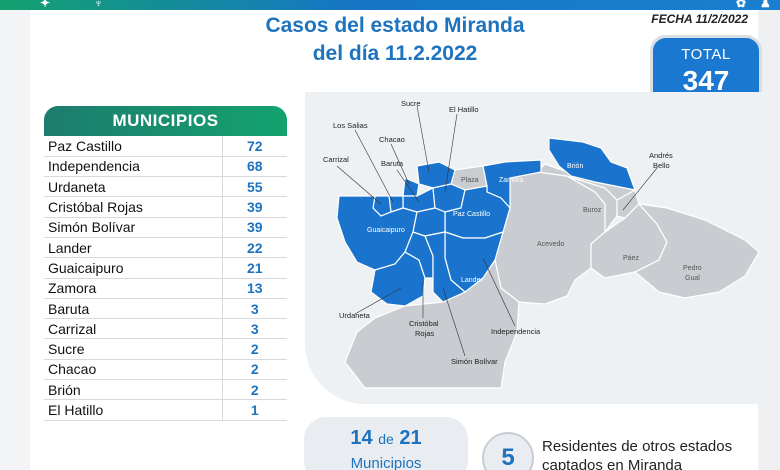 This screenshot has height=470, width=780. I want to click on residents-count: 5, so click(508, 451).